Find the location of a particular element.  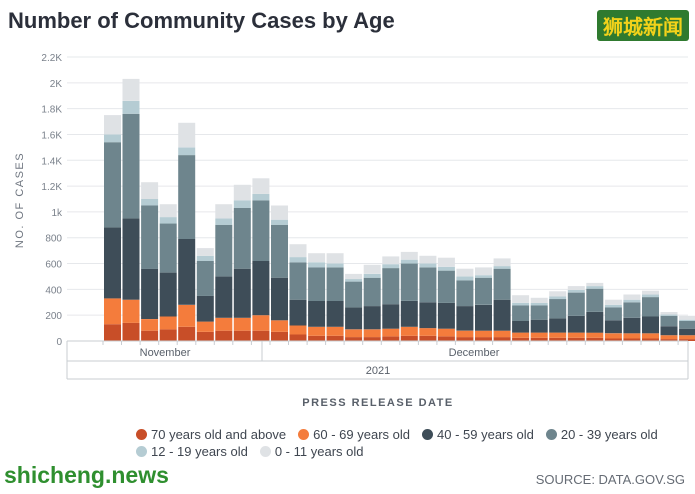

legend-label: 20 - 39 years old is located at coordinates (609, 434).